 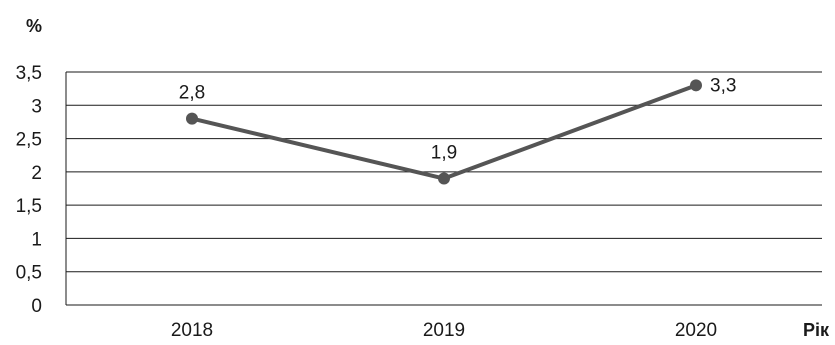 What do you see at coordinates (29, 190) in the screenshot?
I see `y-tick-labels: 0 0,5 1 1,5 2 2,5 3 3,5` at bounding box center [29, 190].